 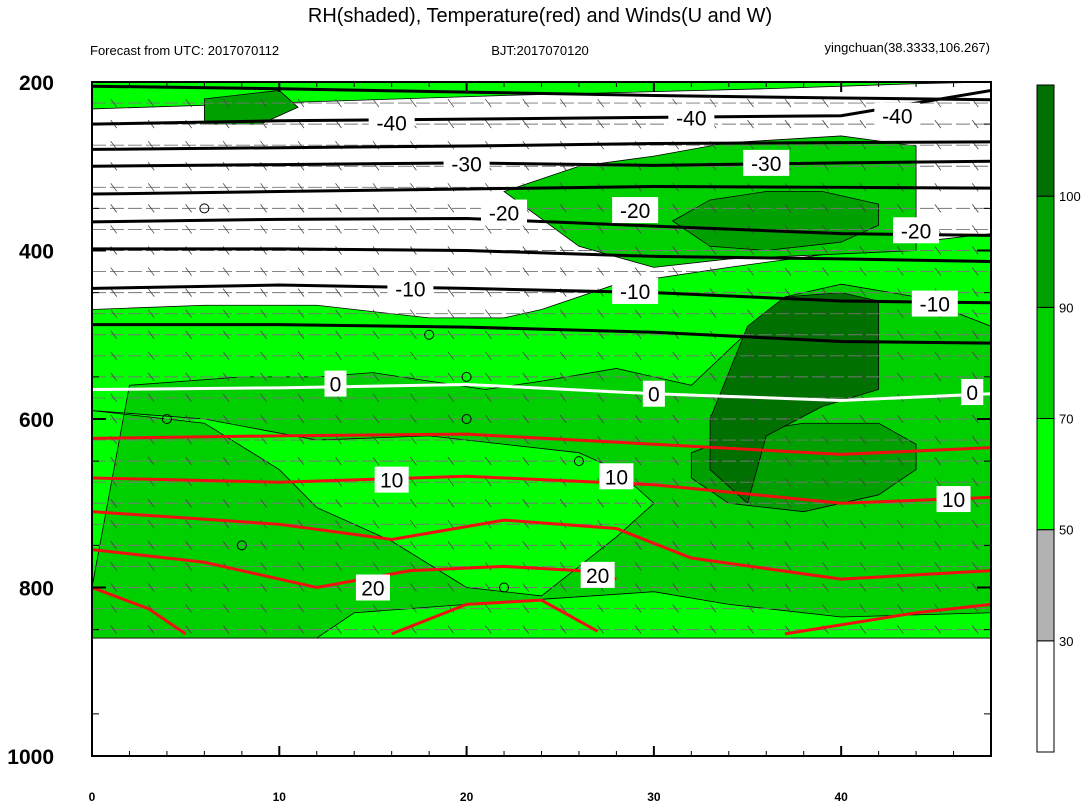 What do you see at coordinates (541, 145) in the screenshot?
I see `contour--30-2` at bounding box center [541, 145].